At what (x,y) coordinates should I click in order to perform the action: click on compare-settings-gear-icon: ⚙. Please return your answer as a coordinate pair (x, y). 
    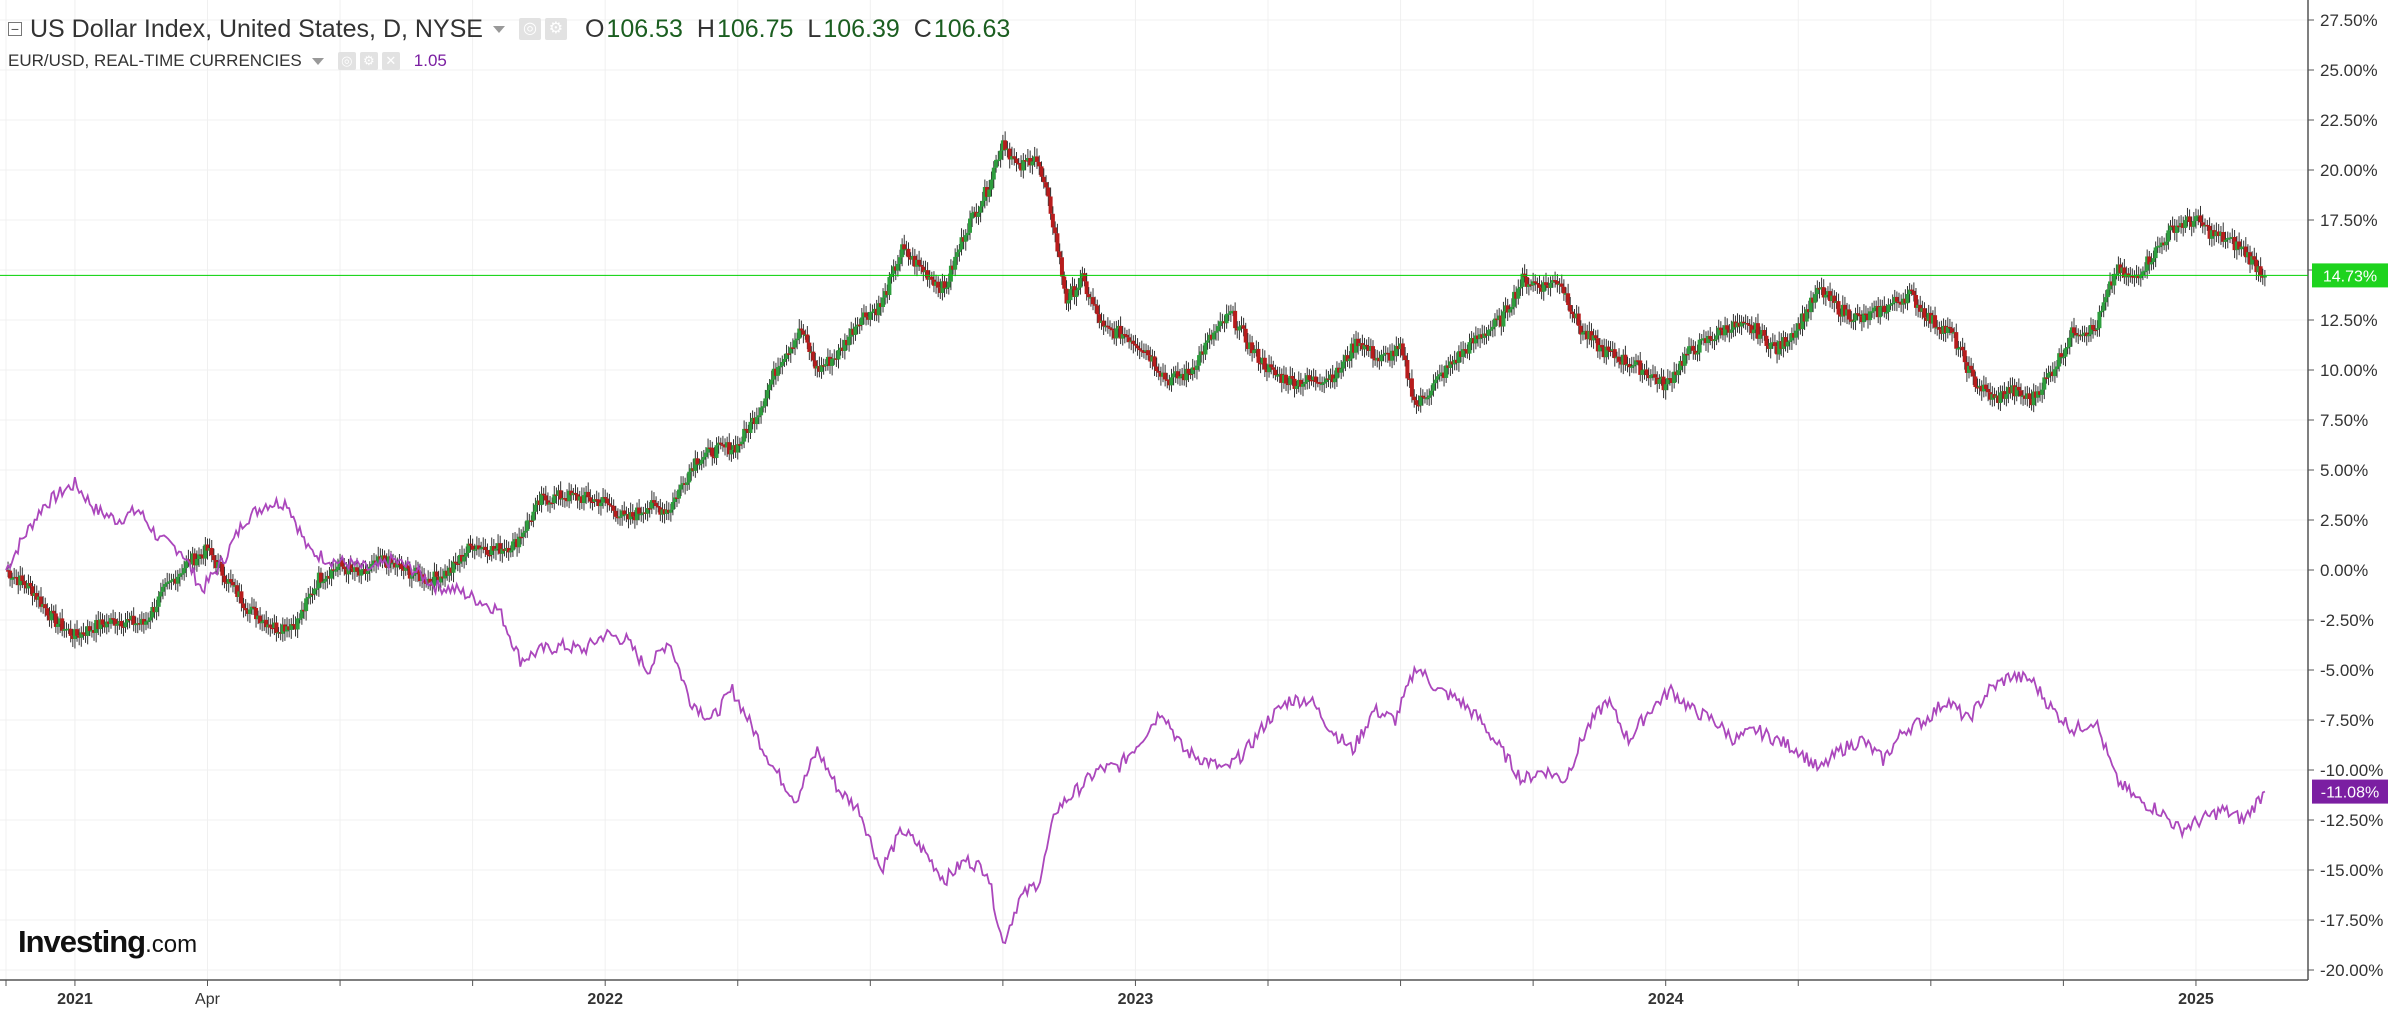
    Looking at the image, I should click on (368, 61).